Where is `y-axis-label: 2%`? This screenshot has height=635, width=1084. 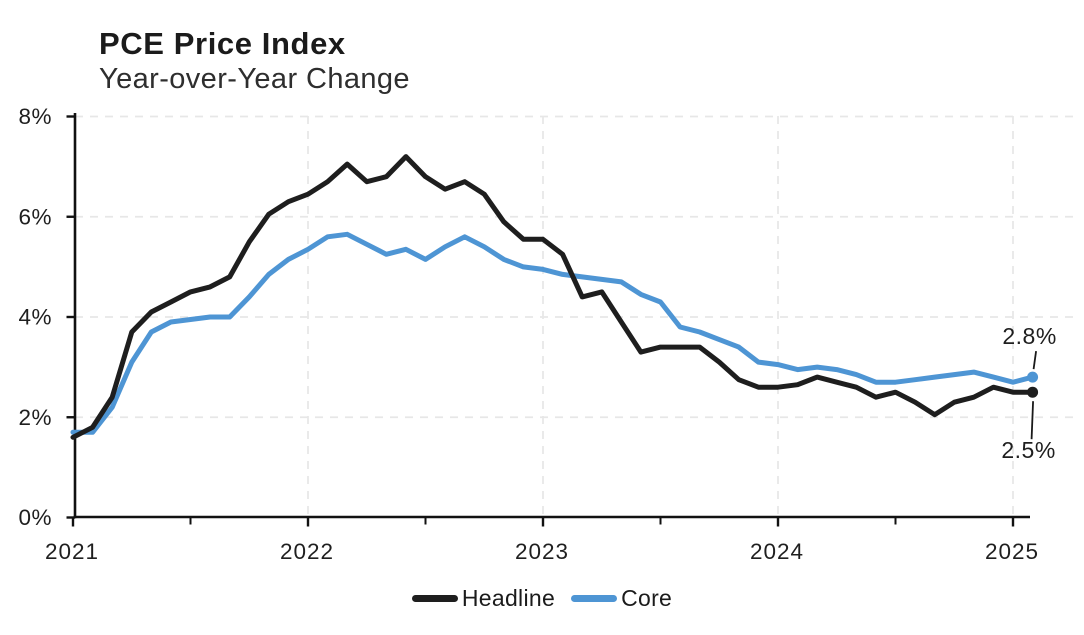
y-axis-label: 2% is located at coordinates (35, 417).